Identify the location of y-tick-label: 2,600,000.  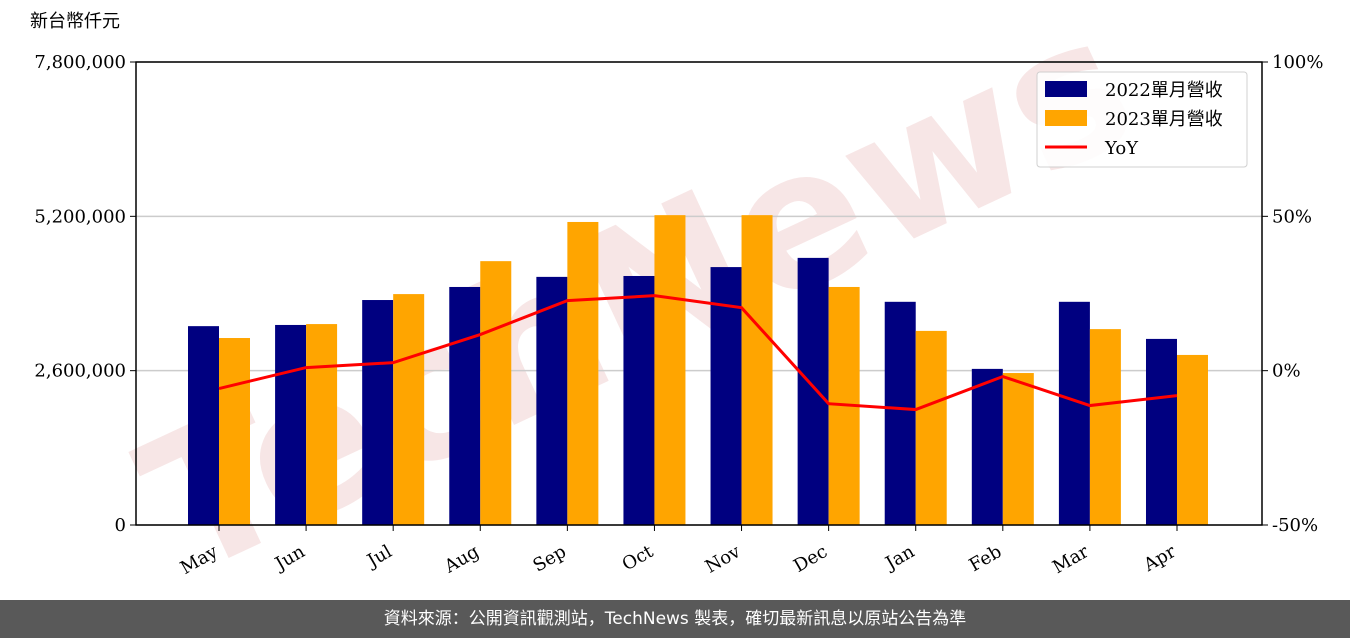
(80, 371).